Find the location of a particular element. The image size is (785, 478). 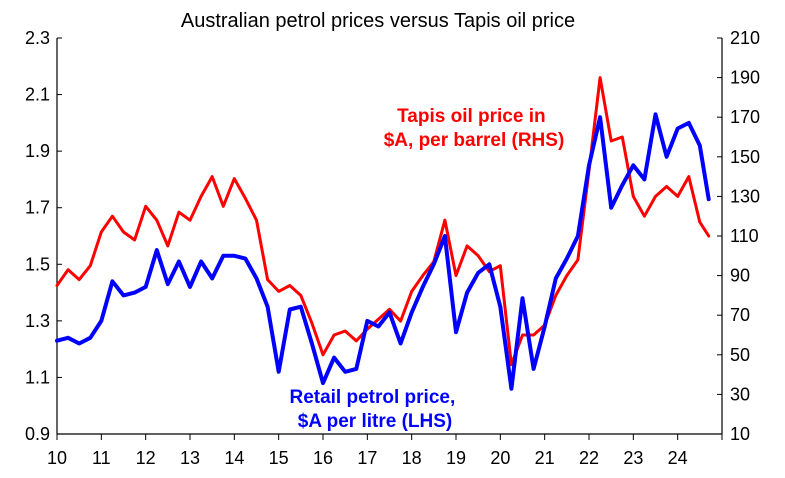

y-right-tick-label: 210 is located at coordinates (745, 38).